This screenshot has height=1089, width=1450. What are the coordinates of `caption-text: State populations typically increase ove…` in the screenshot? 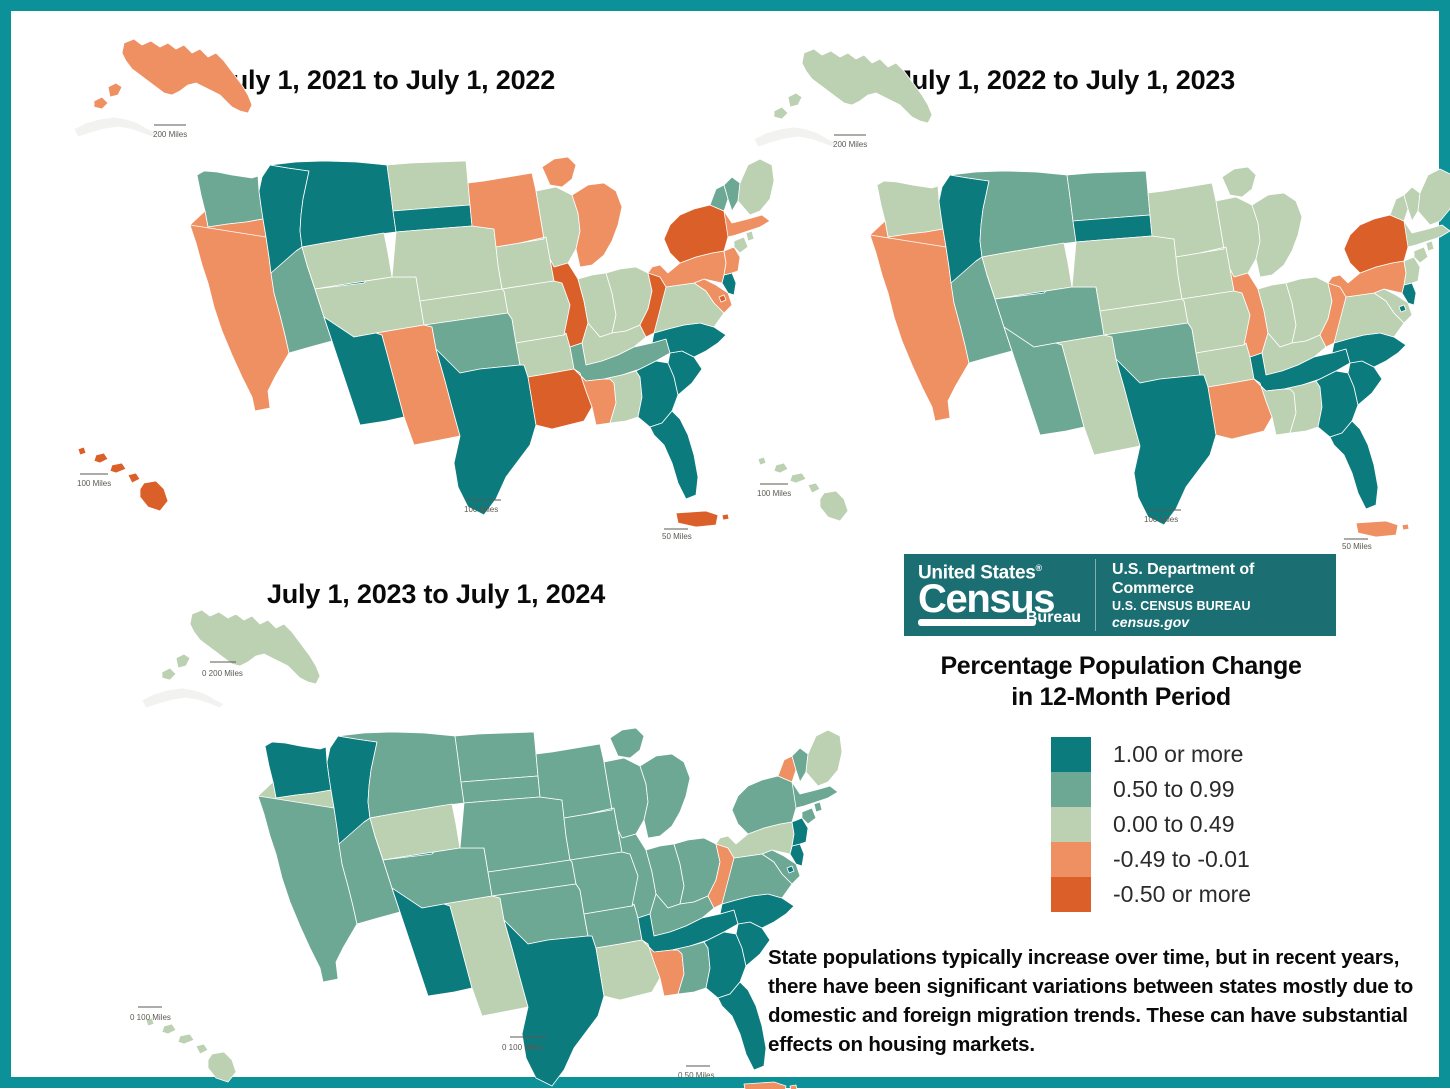 It's located at (1091, 1001).